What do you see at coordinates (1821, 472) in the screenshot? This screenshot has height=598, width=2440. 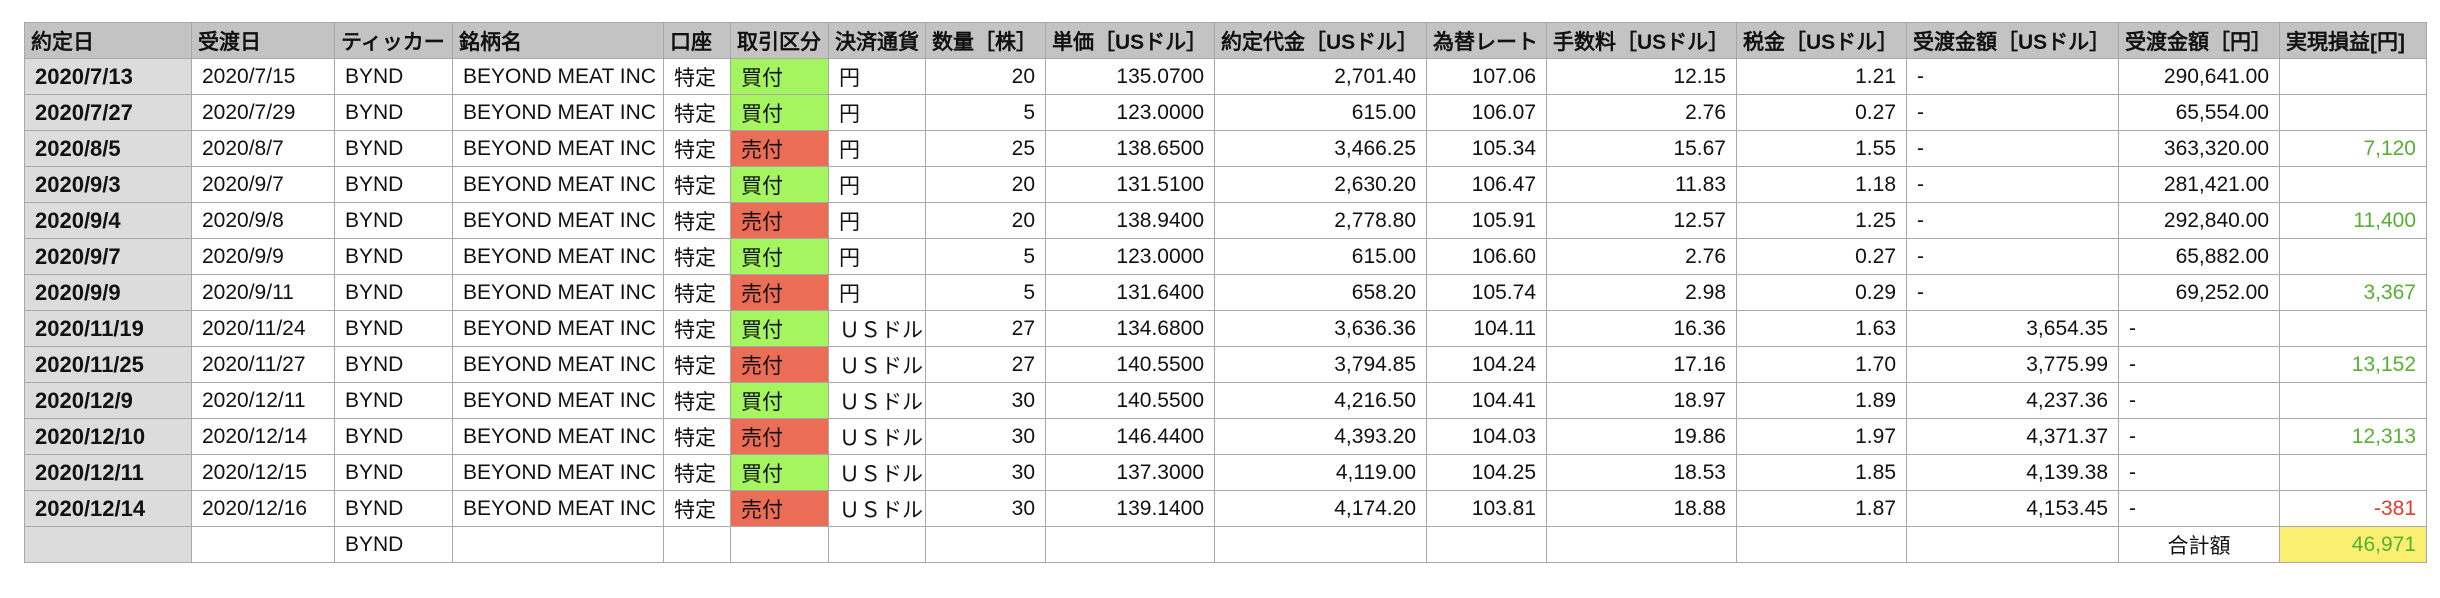 I see `cell-tax: 1.85` at bounding box center [1821, 472].